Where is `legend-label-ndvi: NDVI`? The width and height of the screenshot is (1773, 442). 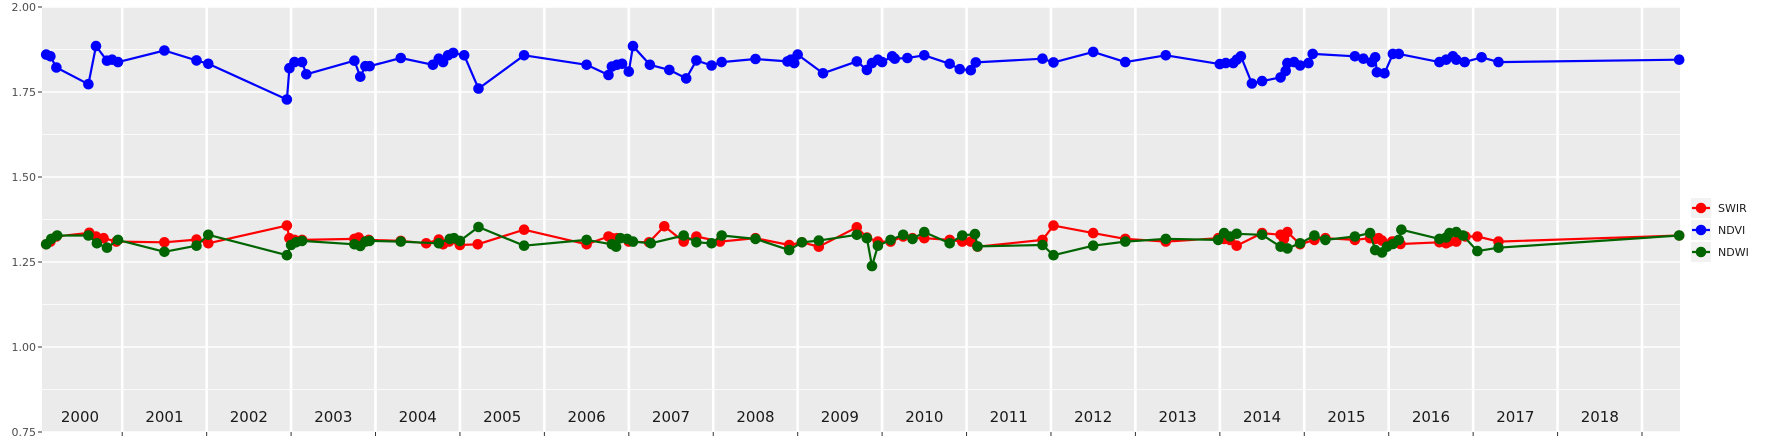 legend-label-ndvi: NDVI is located at coordinates (1731, 230).